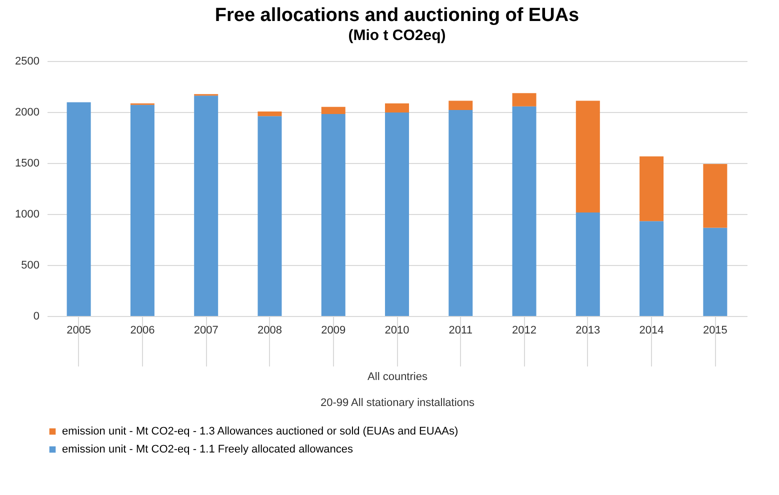 This screenshot has width=779, height=495. What do you see at coordinates (524, 330) in the screenshot?
I see `x-tick-label: 2012` at bounding box center [524, 330].